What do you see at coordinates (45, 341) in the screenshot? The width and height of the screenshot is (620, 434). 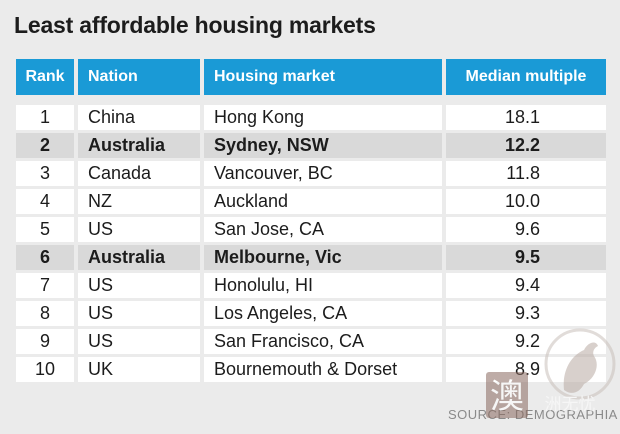 I see `rank-cell: 9` at bounding box center [45, 341].